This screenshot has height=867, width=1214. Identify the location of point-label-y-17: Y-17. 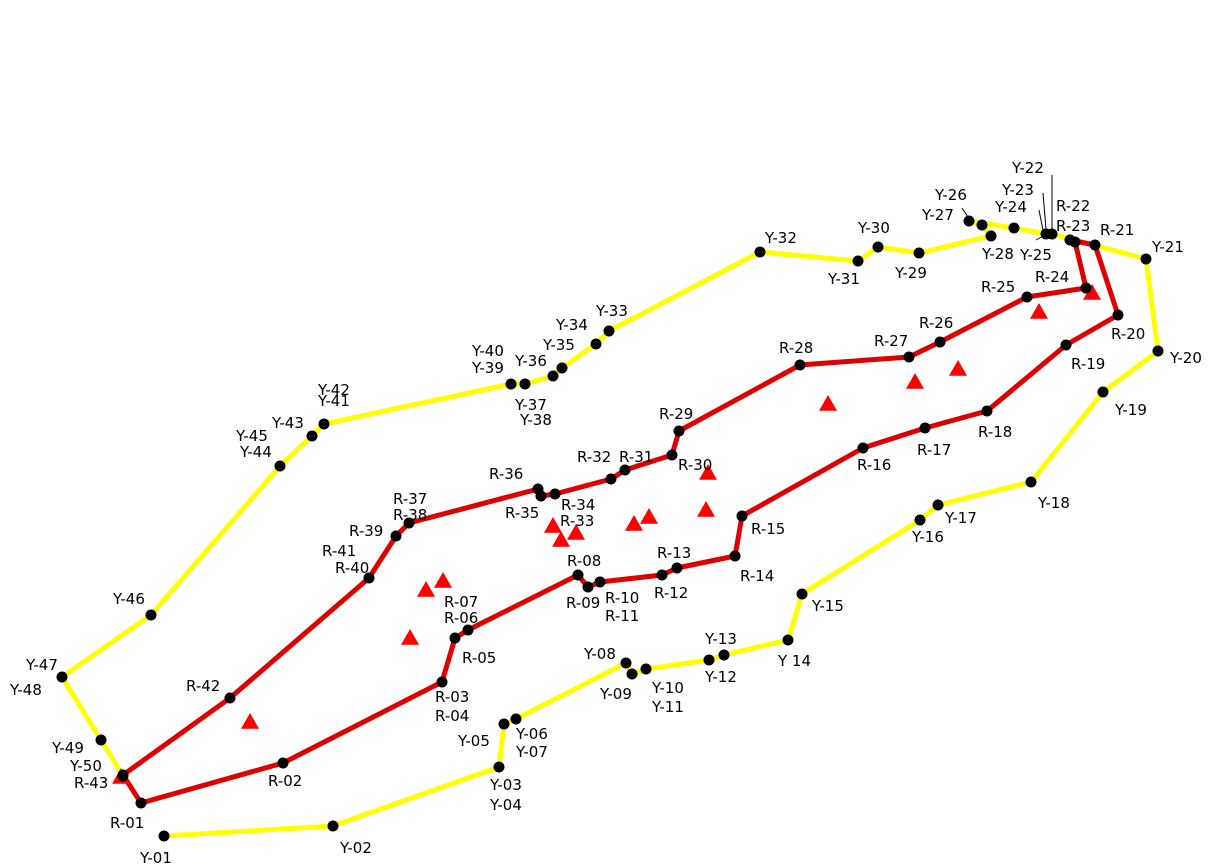
(960, 518).